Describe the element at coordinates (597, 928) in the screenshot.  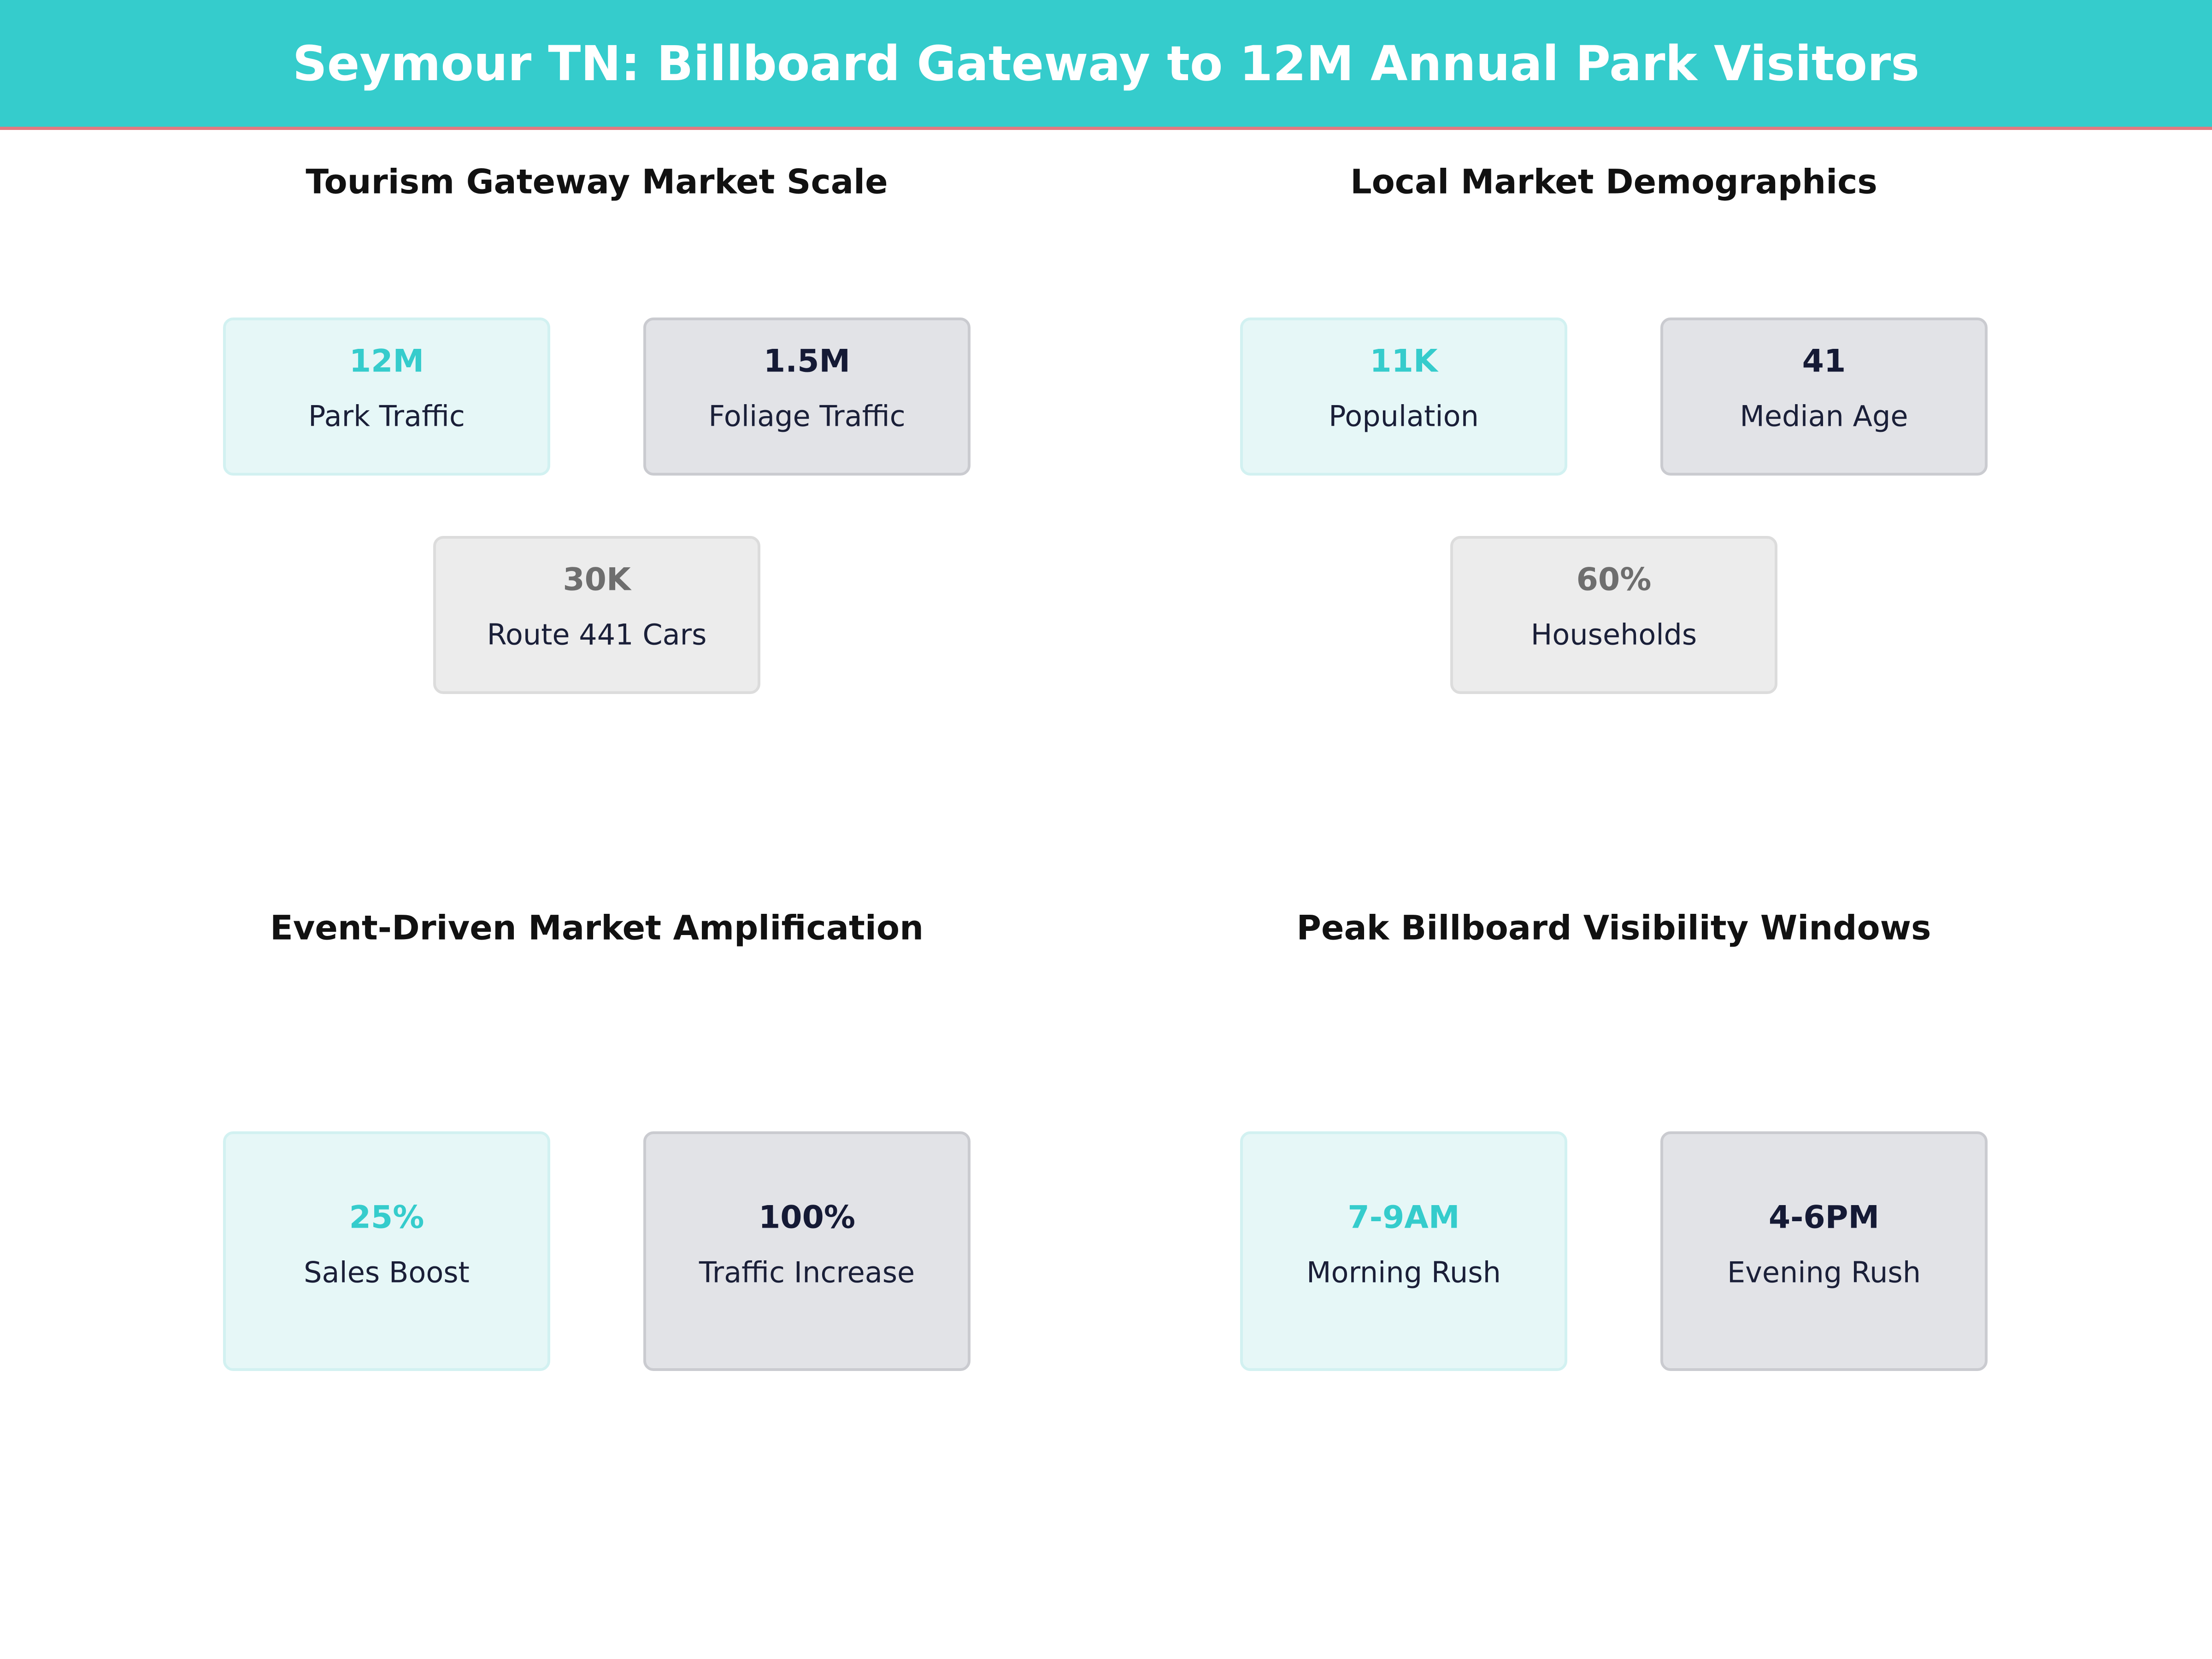
I see `panel-title: Event-Driven Market Amplification` at that location.